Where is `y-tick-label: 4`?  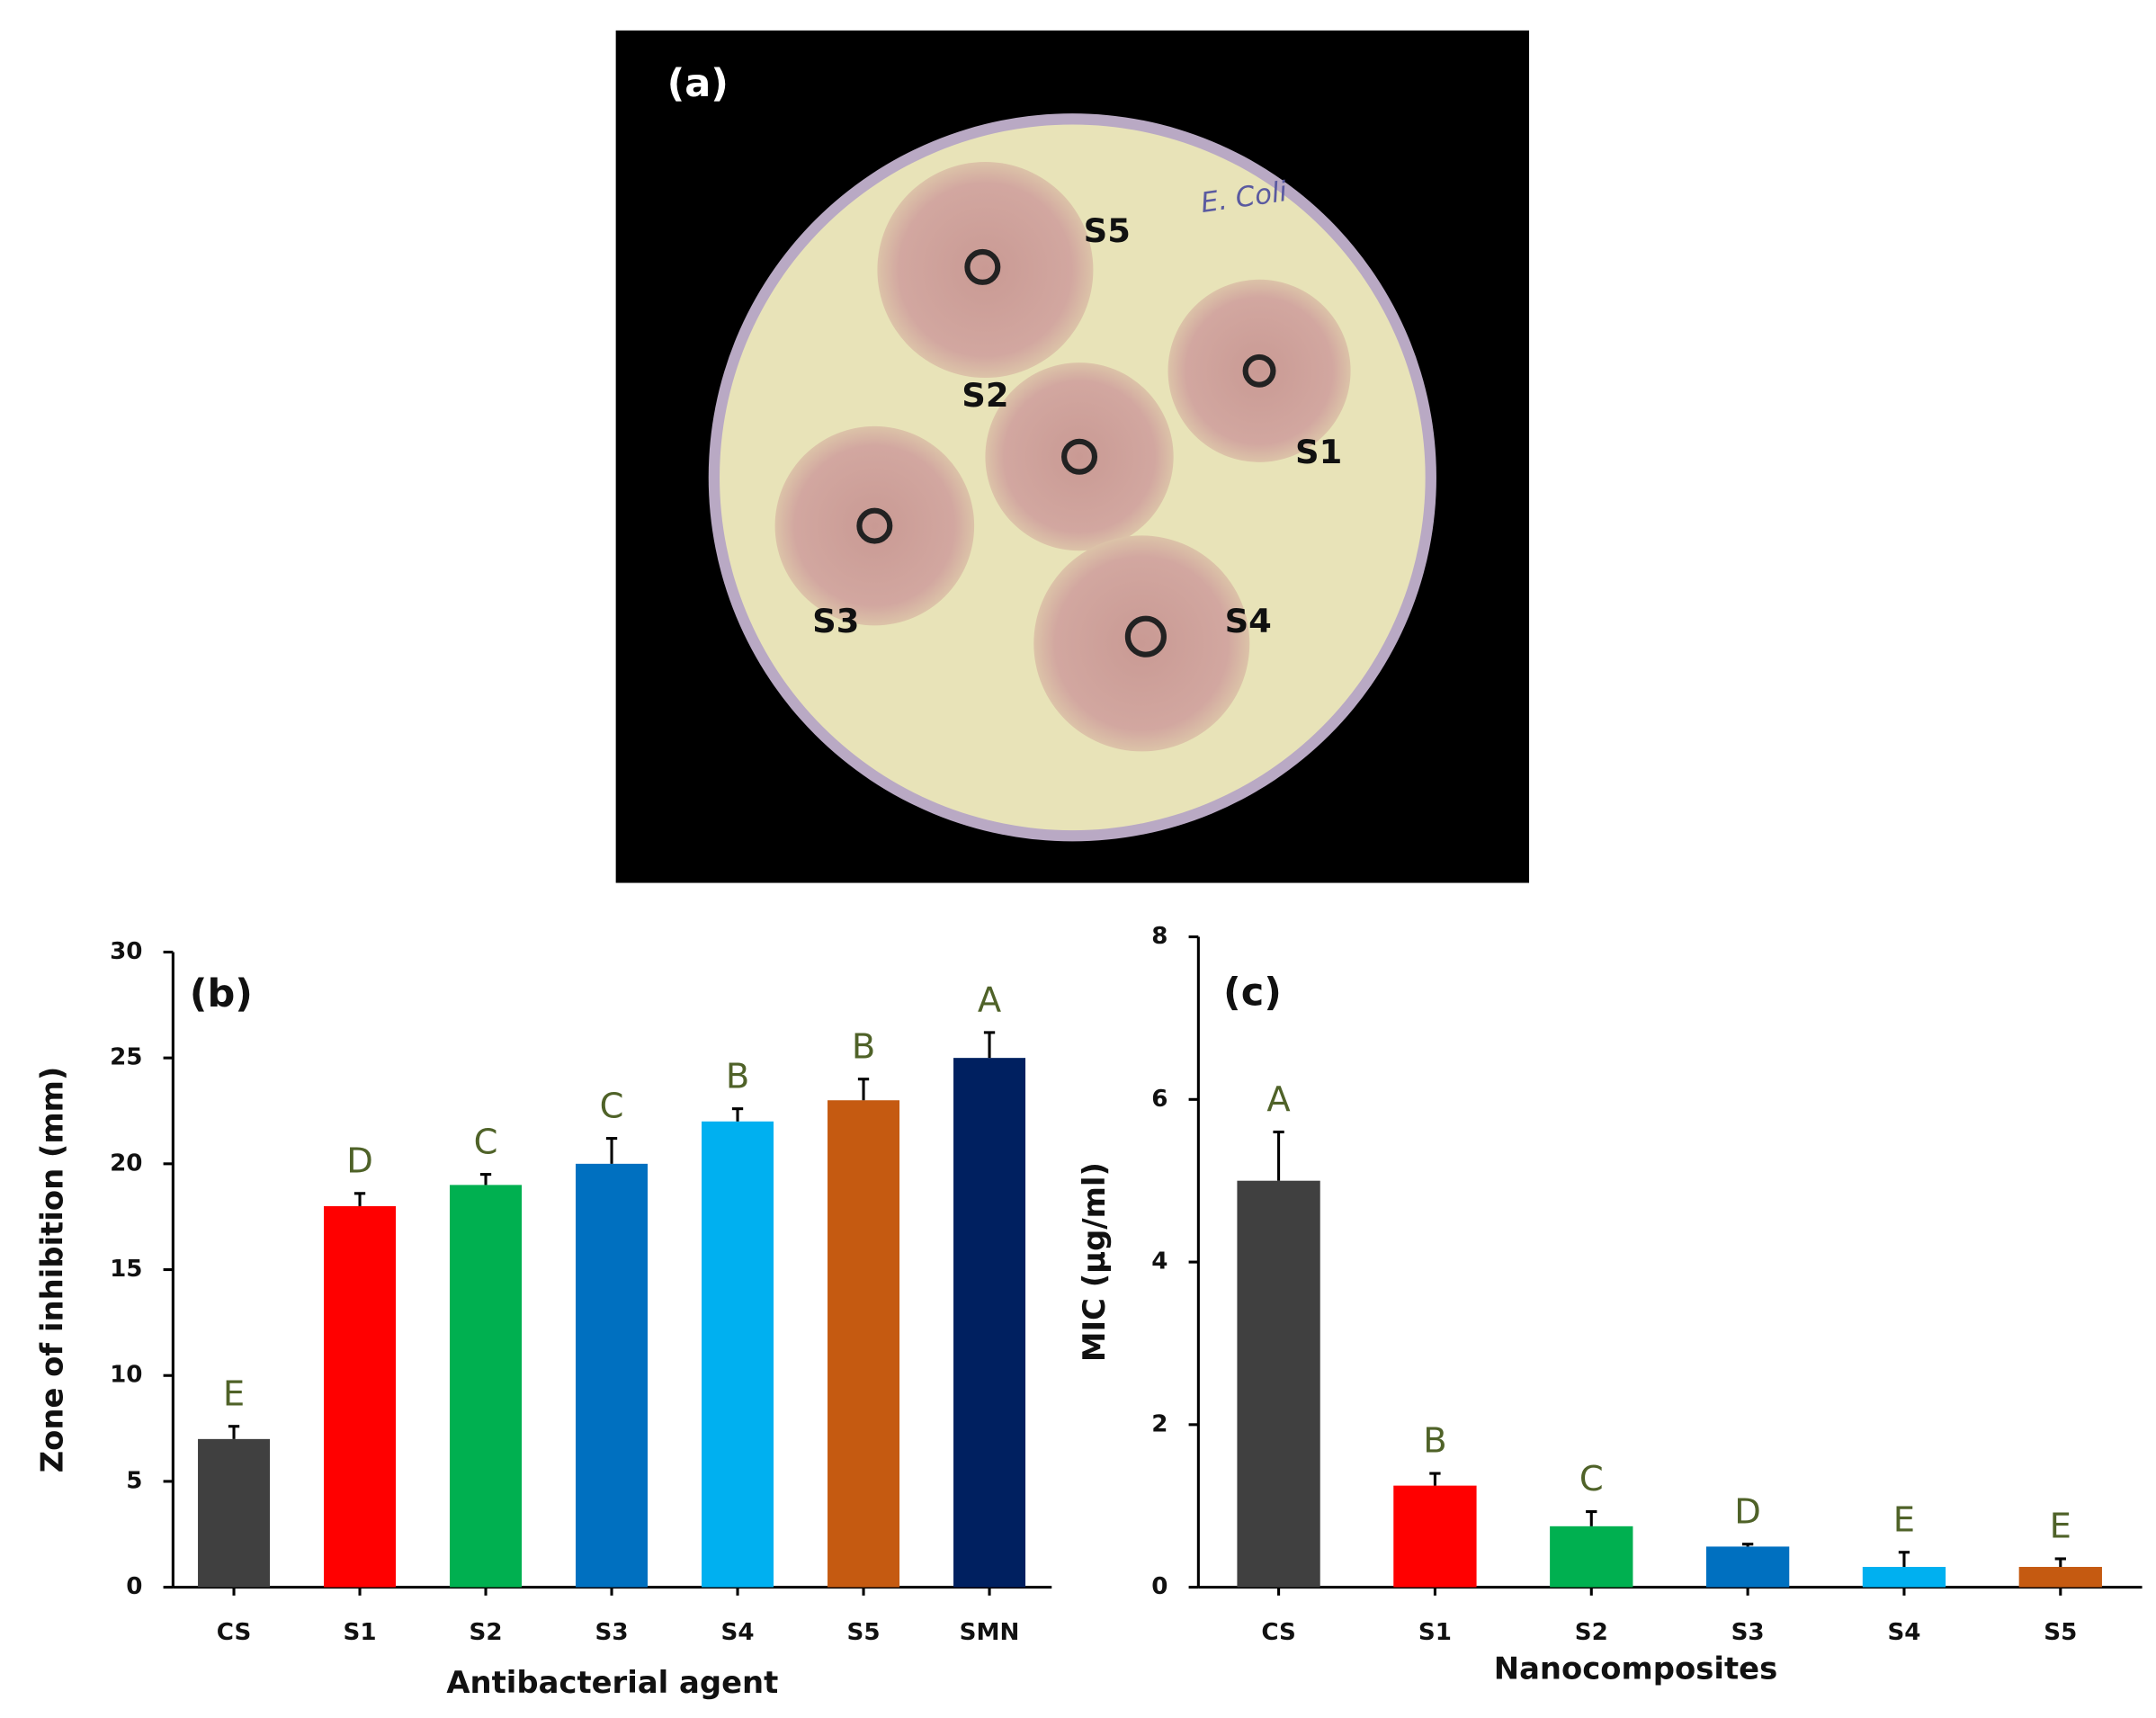
y-tick-label: 4 is located at coordinates (1159, 1261).